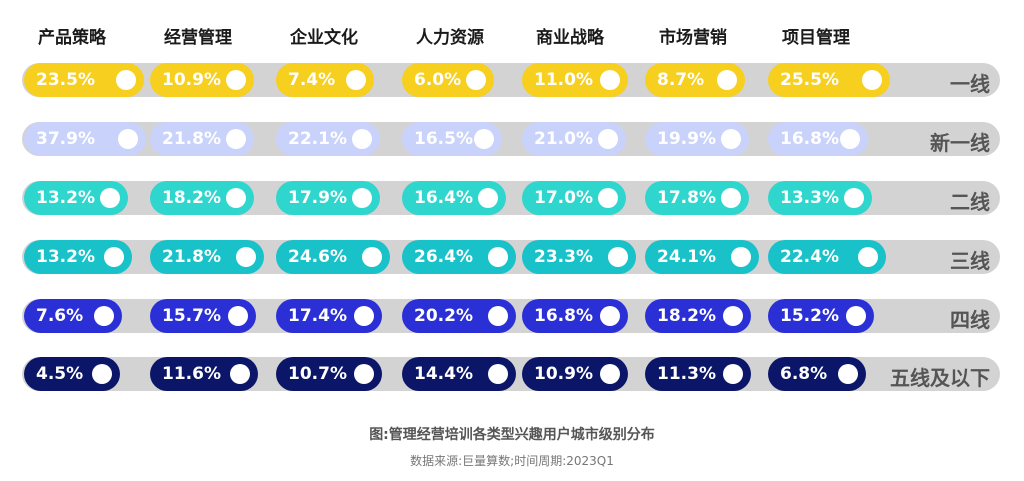 Image resolution: width=1024 pixels, height=481 pixels. Describe the element at coordinates (697, 198) in the screenshot. I see `value-pill: 17.8%` at that location.